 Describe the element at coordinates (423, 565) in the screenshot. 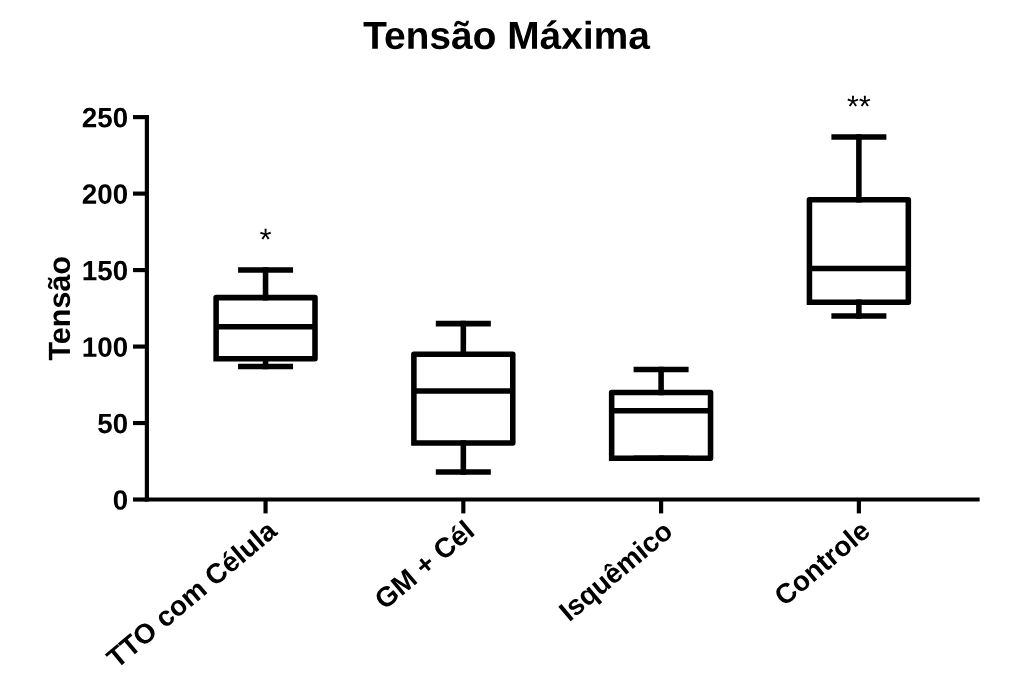

I see `x-tick-label: GM + Cél` at that location.